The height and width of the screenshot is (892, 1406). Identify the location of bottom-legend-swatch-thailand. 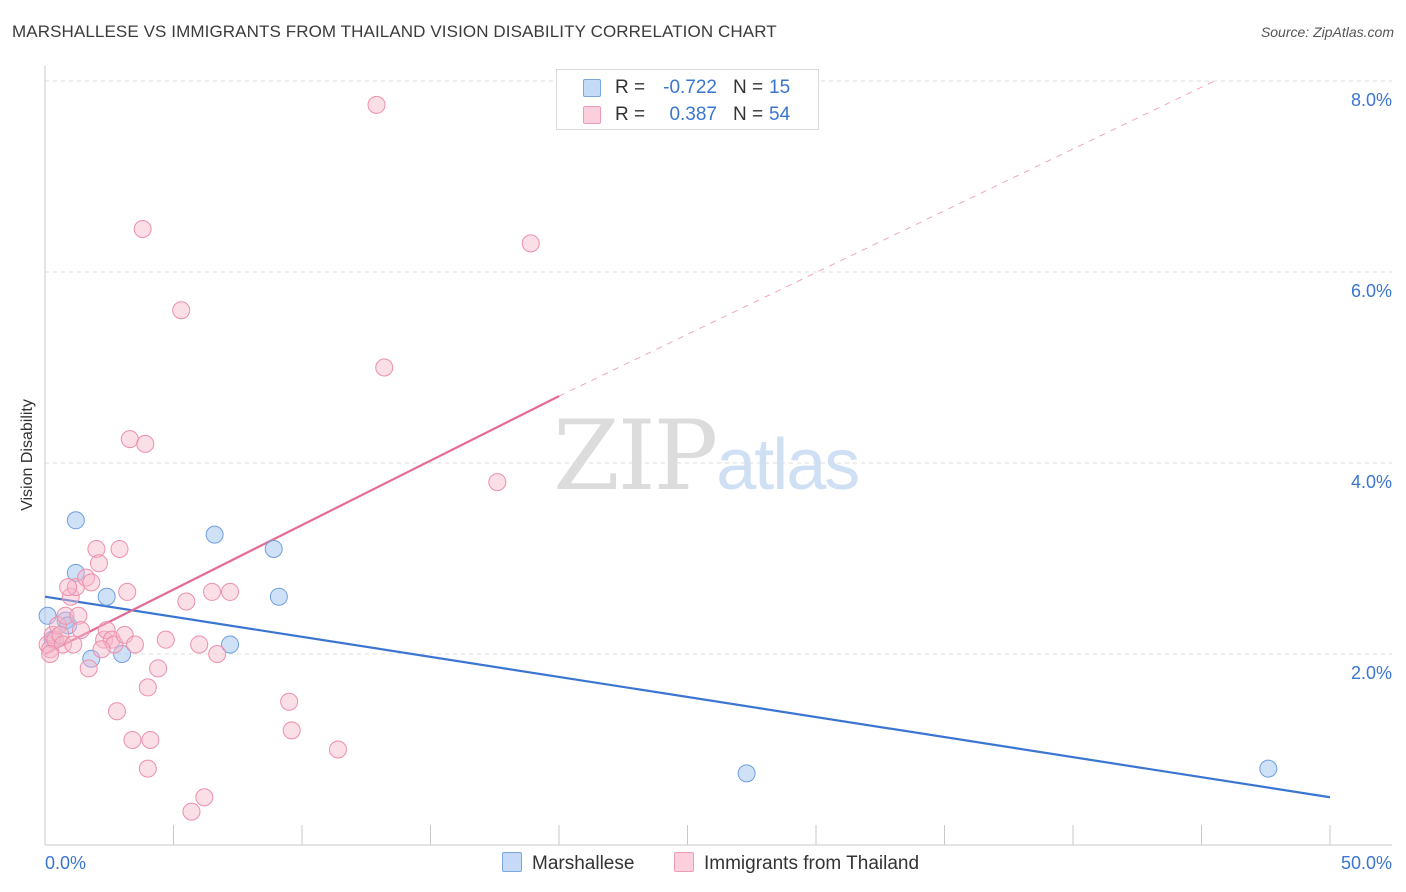
(684, 862).